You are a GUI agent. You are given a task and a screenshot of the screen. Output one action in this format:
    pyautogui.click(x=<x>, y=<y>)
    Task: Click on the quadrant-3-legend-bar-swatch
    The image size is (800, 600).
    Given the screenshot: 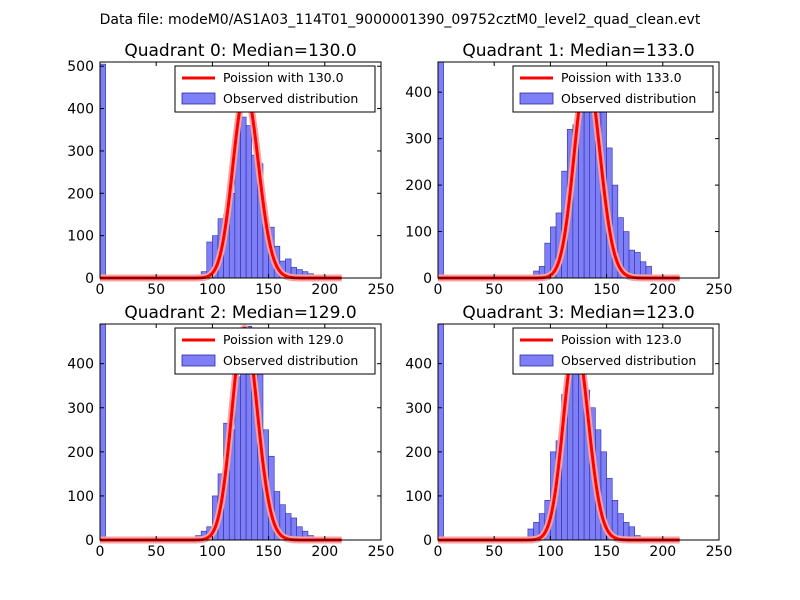 What is the action you would take?
    pyautogui.click(x=536, y=360)
    